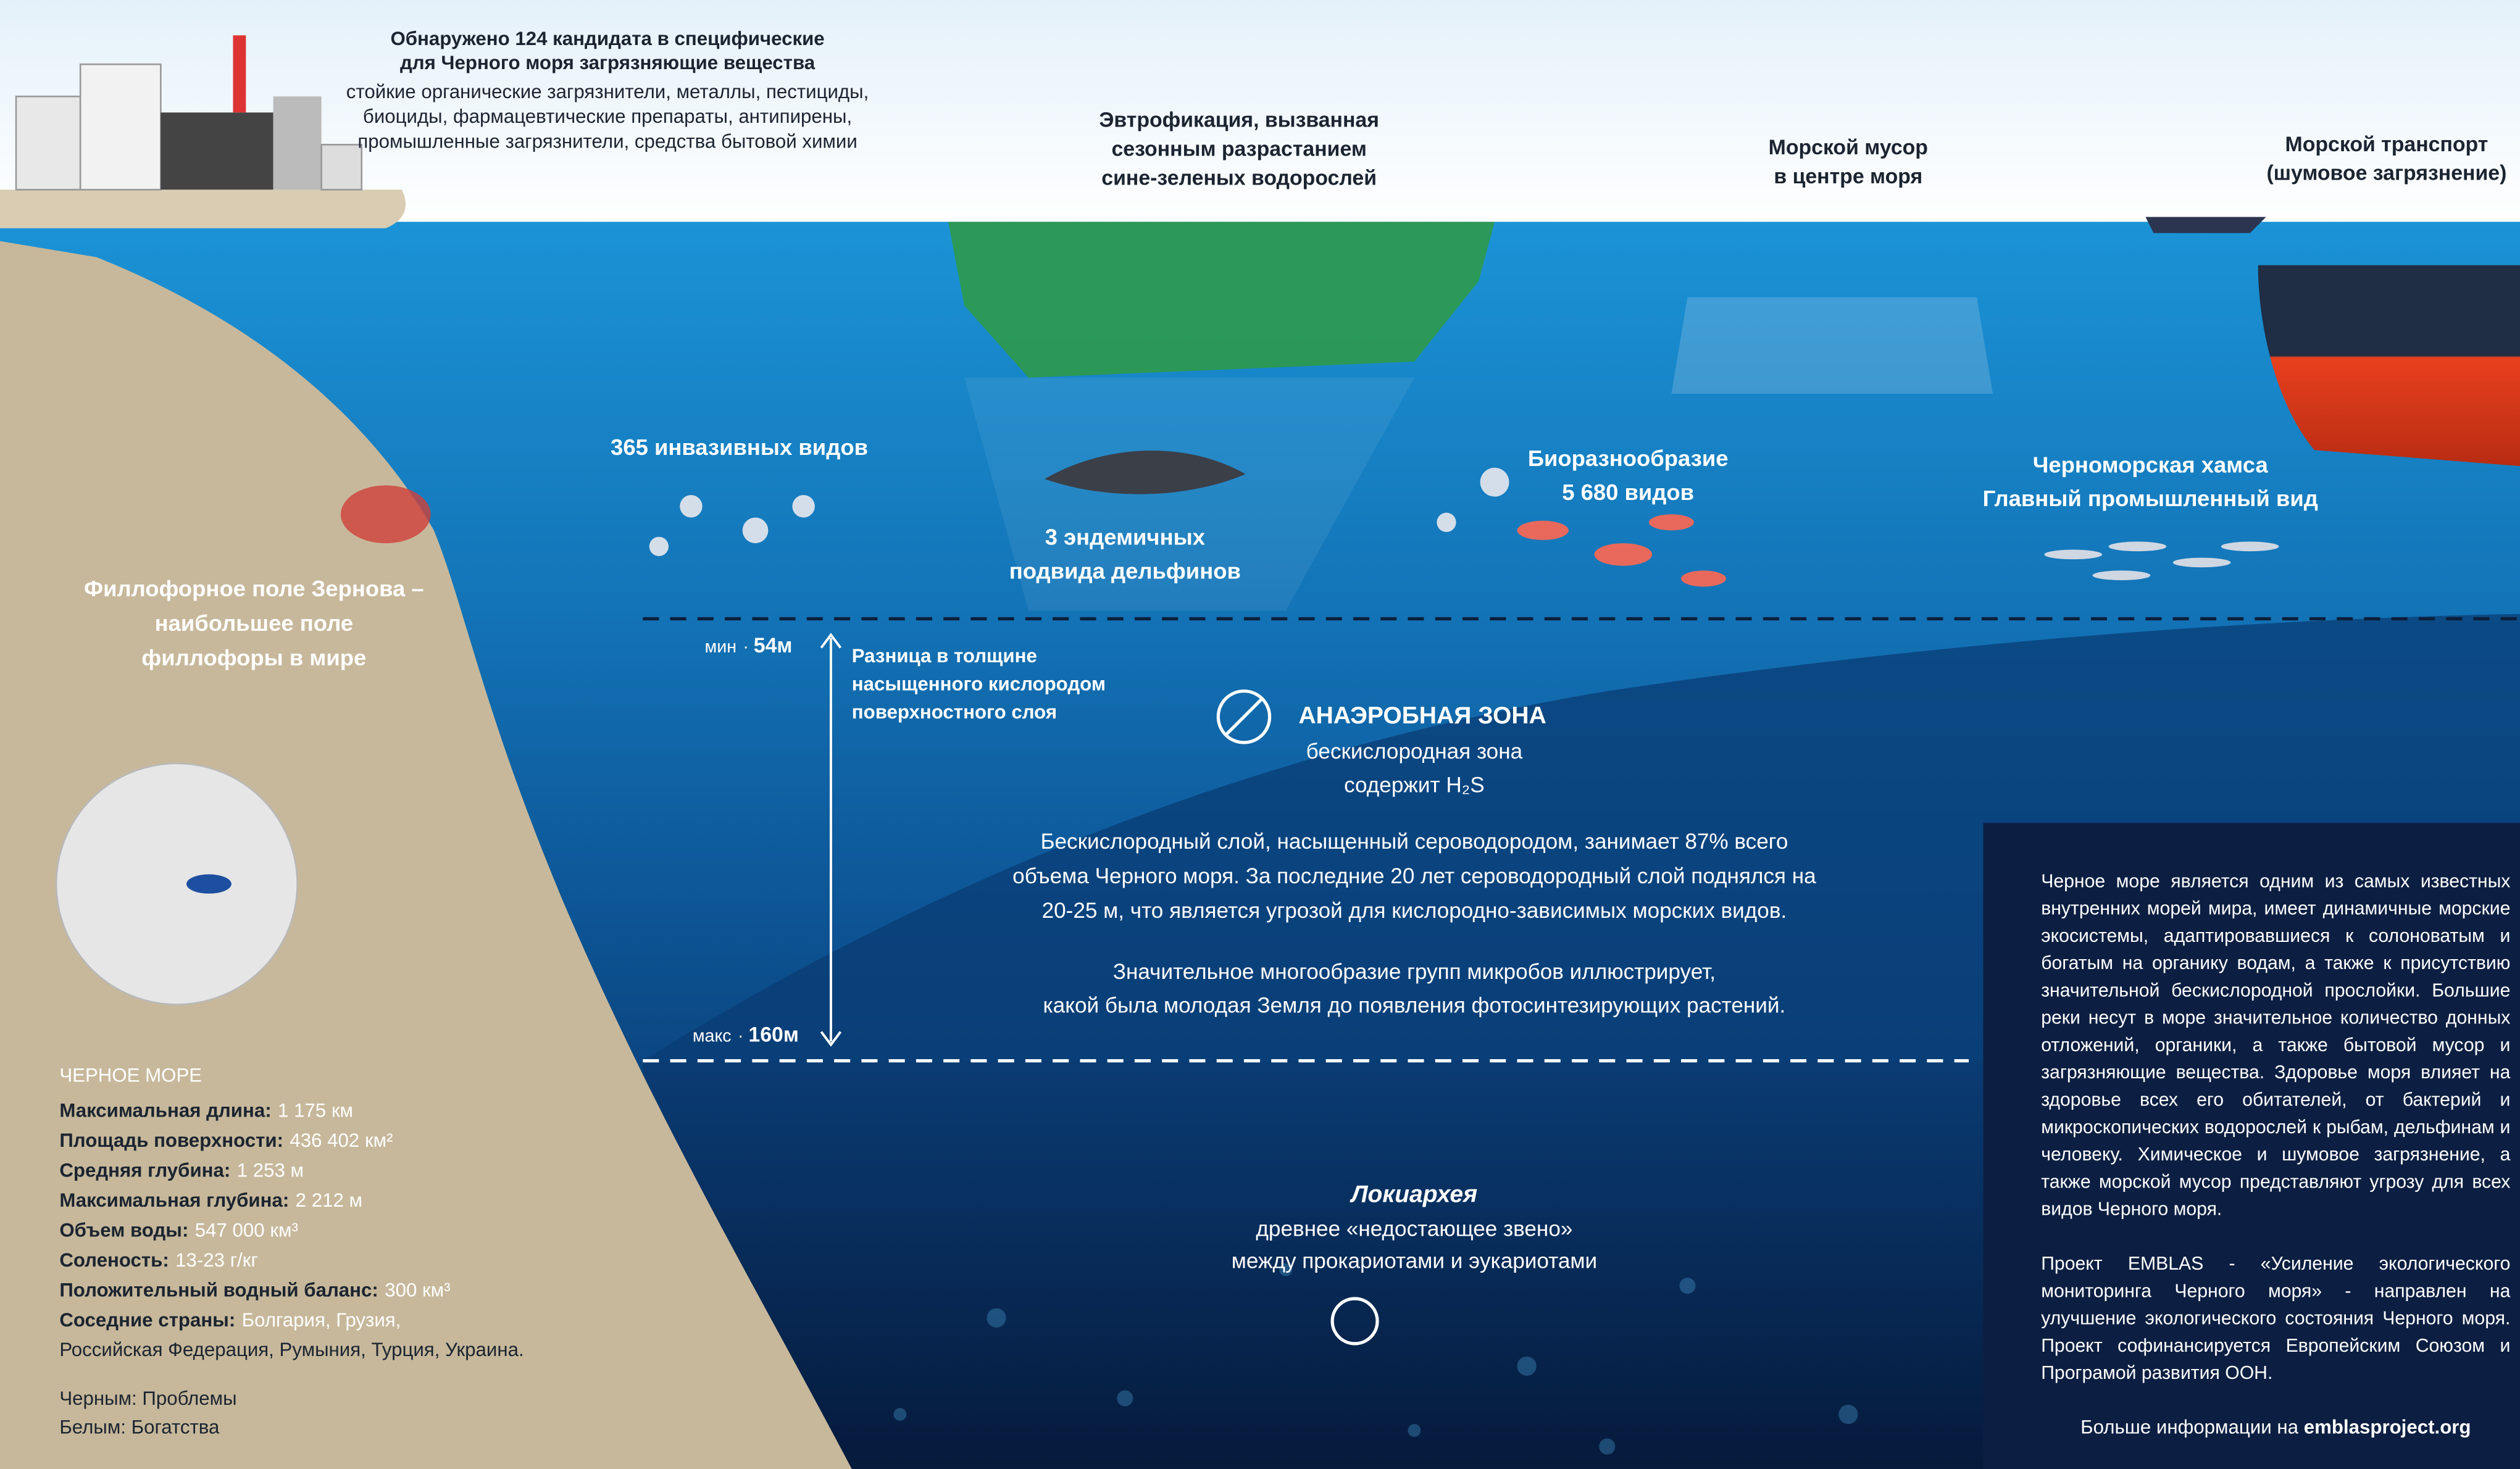  What do you see at coordinates (147, 1413) in the screenshot?
I see `legend: Черным: Проблемы Белым: Богатства` at bounding box center [147, 1413].